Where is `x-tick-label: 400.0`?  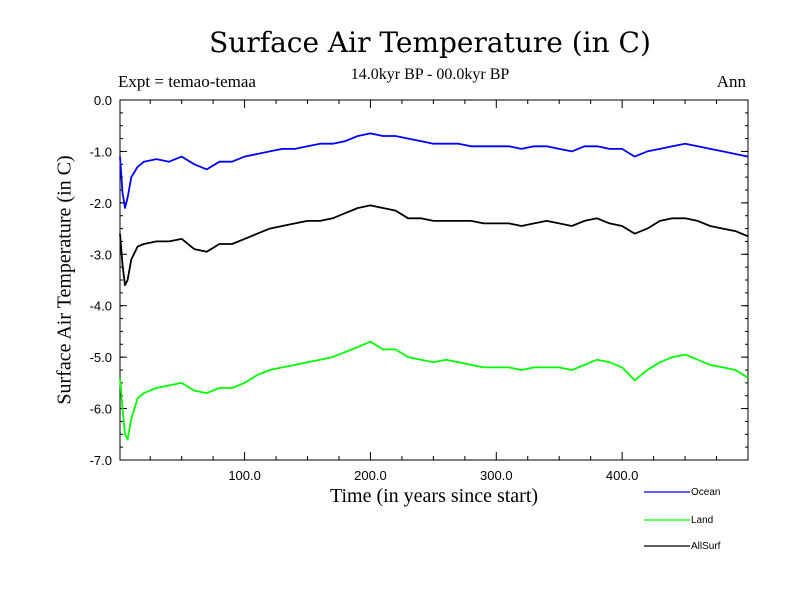
x-tick-label: 400.0 is located at coordinates (622, 475).